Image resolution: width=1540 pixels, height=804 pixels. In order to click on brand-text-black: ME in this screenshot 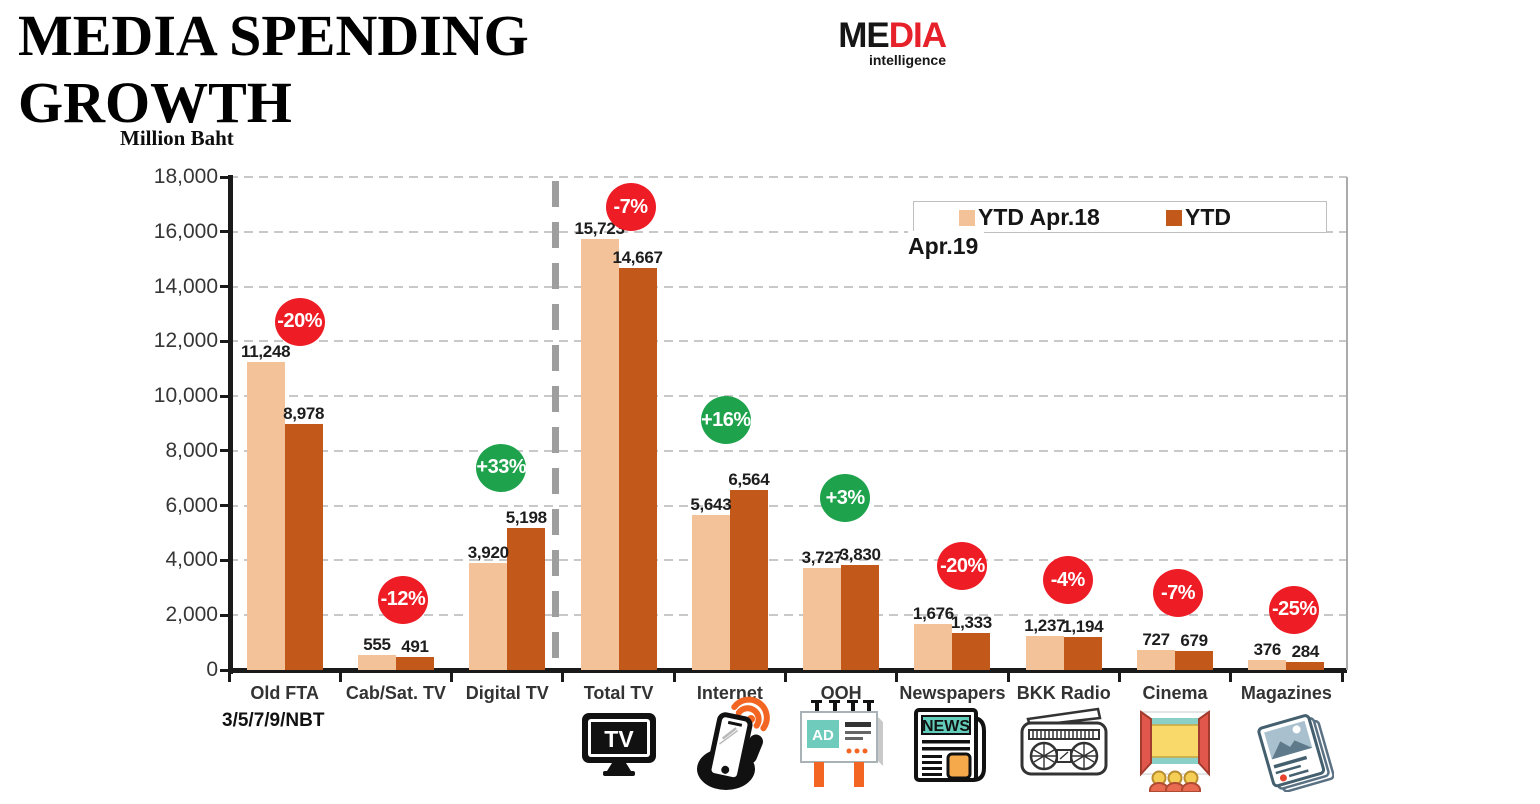, I will do `click(863, 35)`.